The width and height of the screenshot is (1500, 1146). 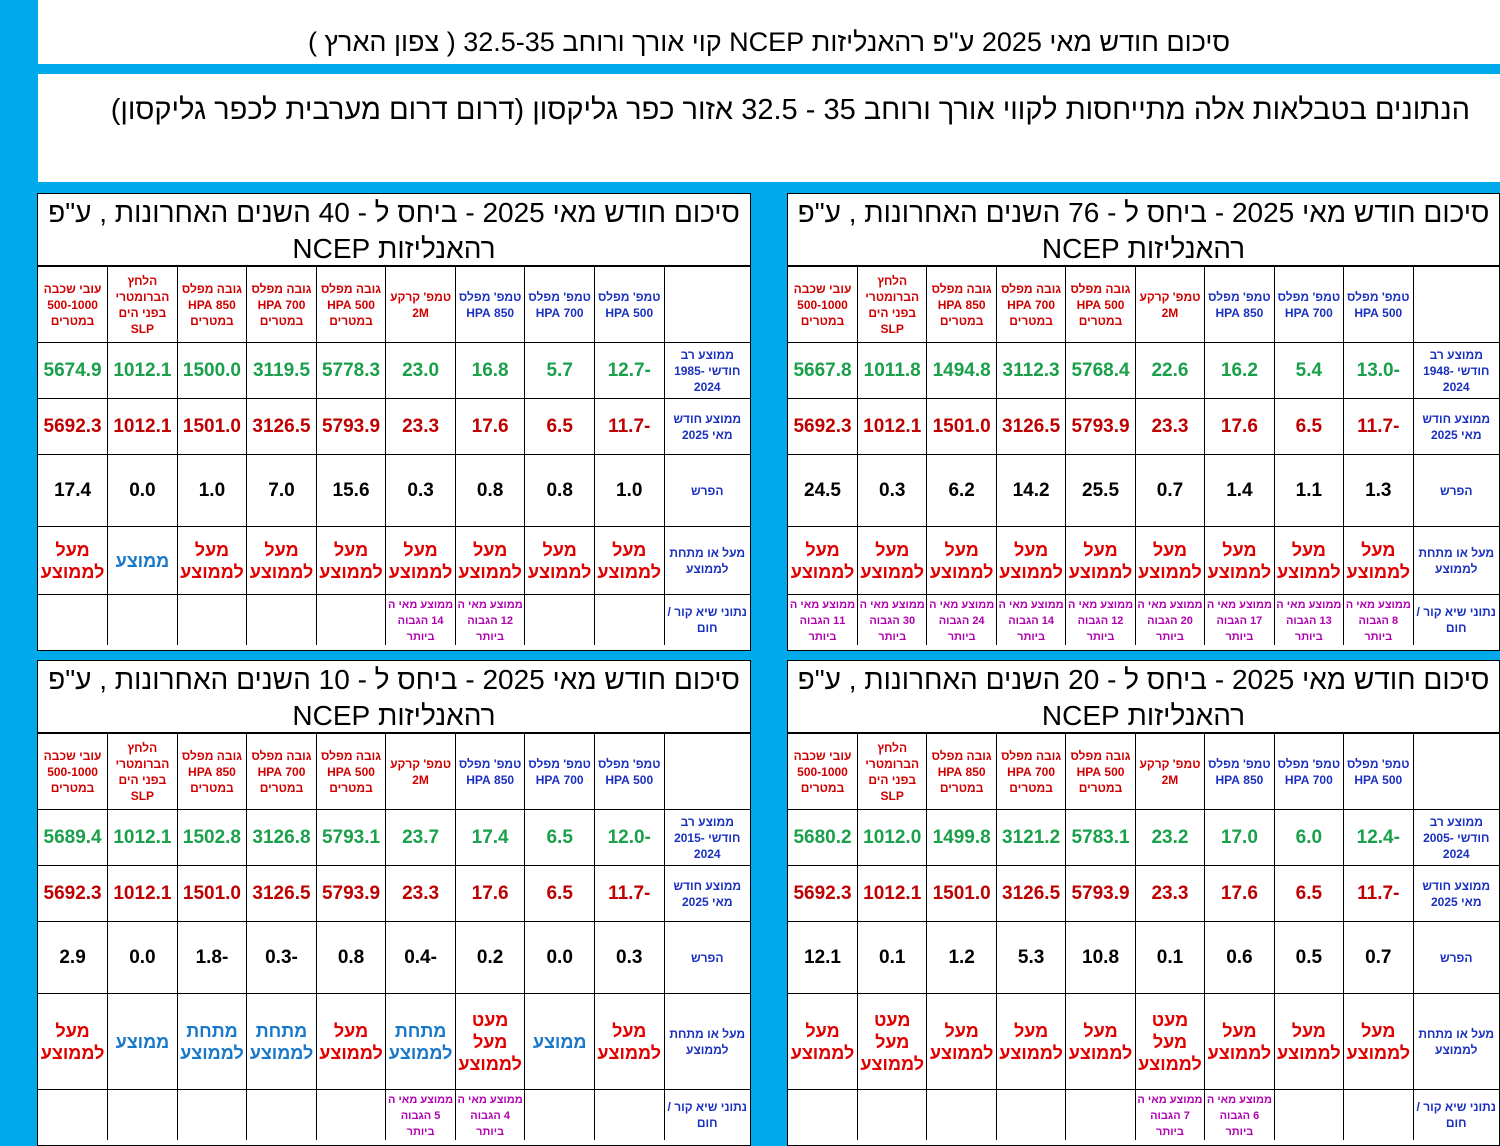 I want to click on record-note-cell: ממוצע מאי ה 12 הגבוה ביותר, so click(x=490, y=619).